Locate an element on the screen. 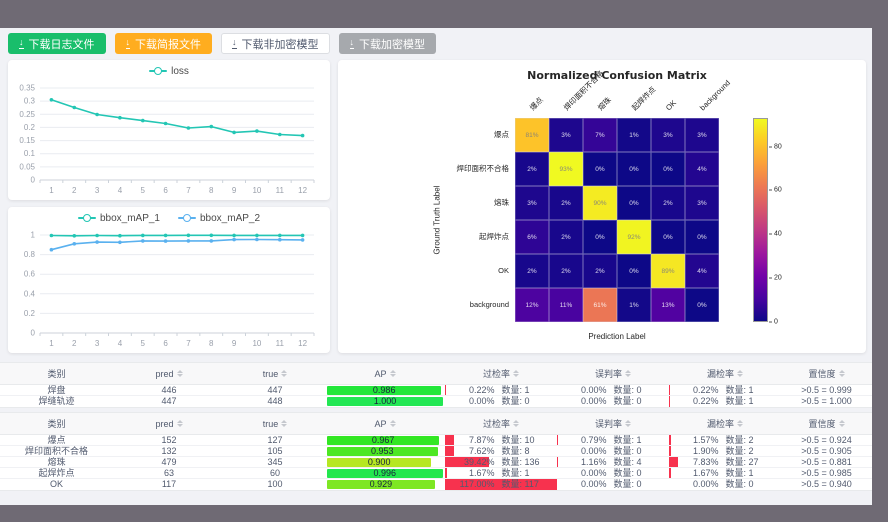  heatmap-row-label: 熔珠 is located at coordinates (501, 202).